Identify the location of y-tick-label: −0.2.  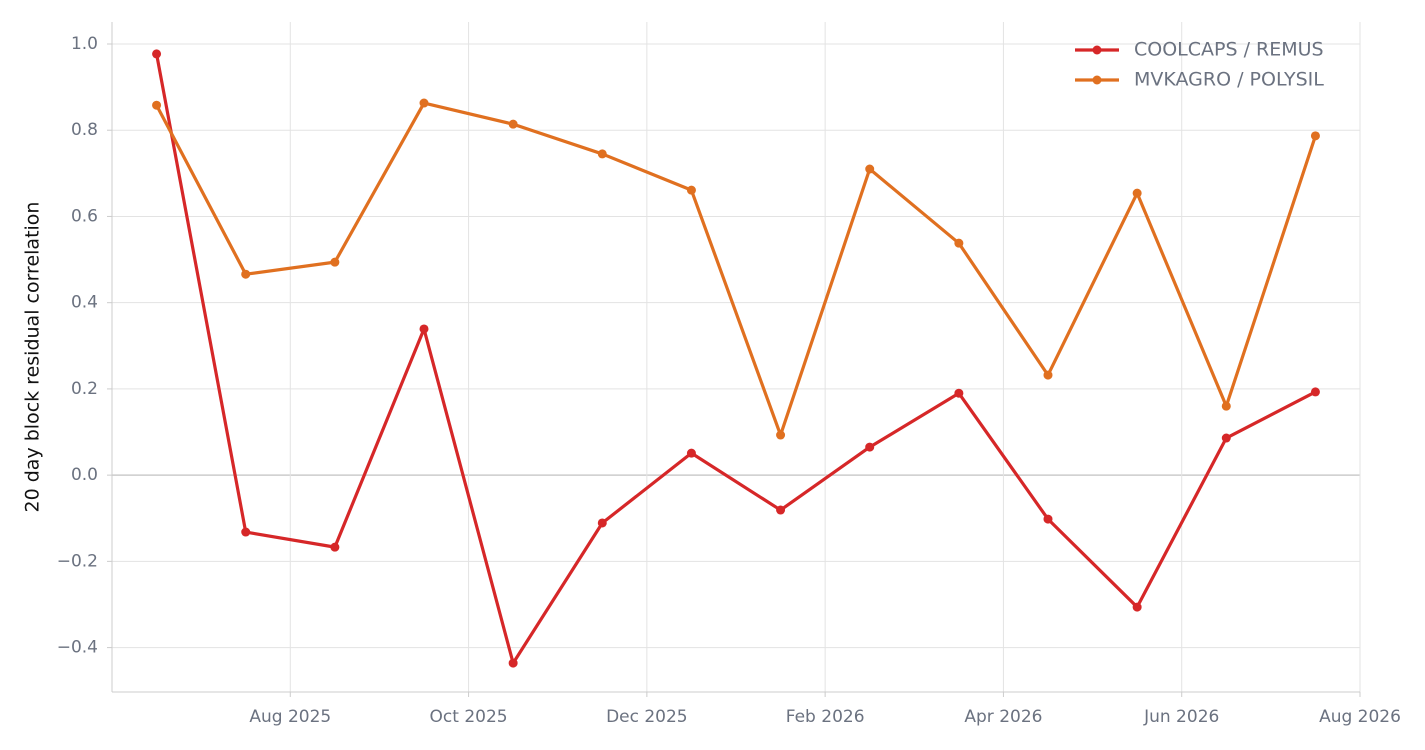
(77, 561).